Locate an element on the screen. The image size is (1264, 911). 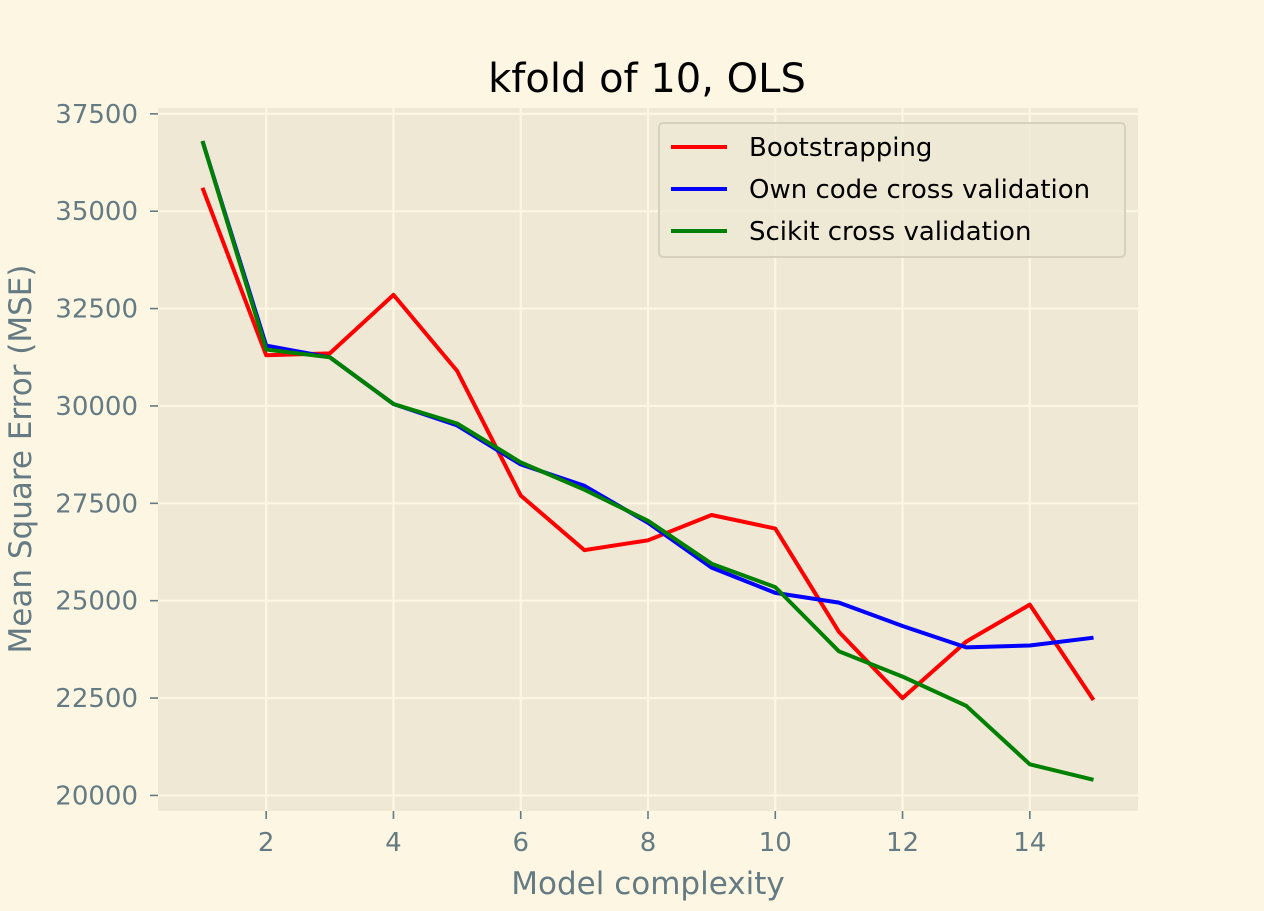
x-tick-label: 10 is located at coordinates (775, 843).